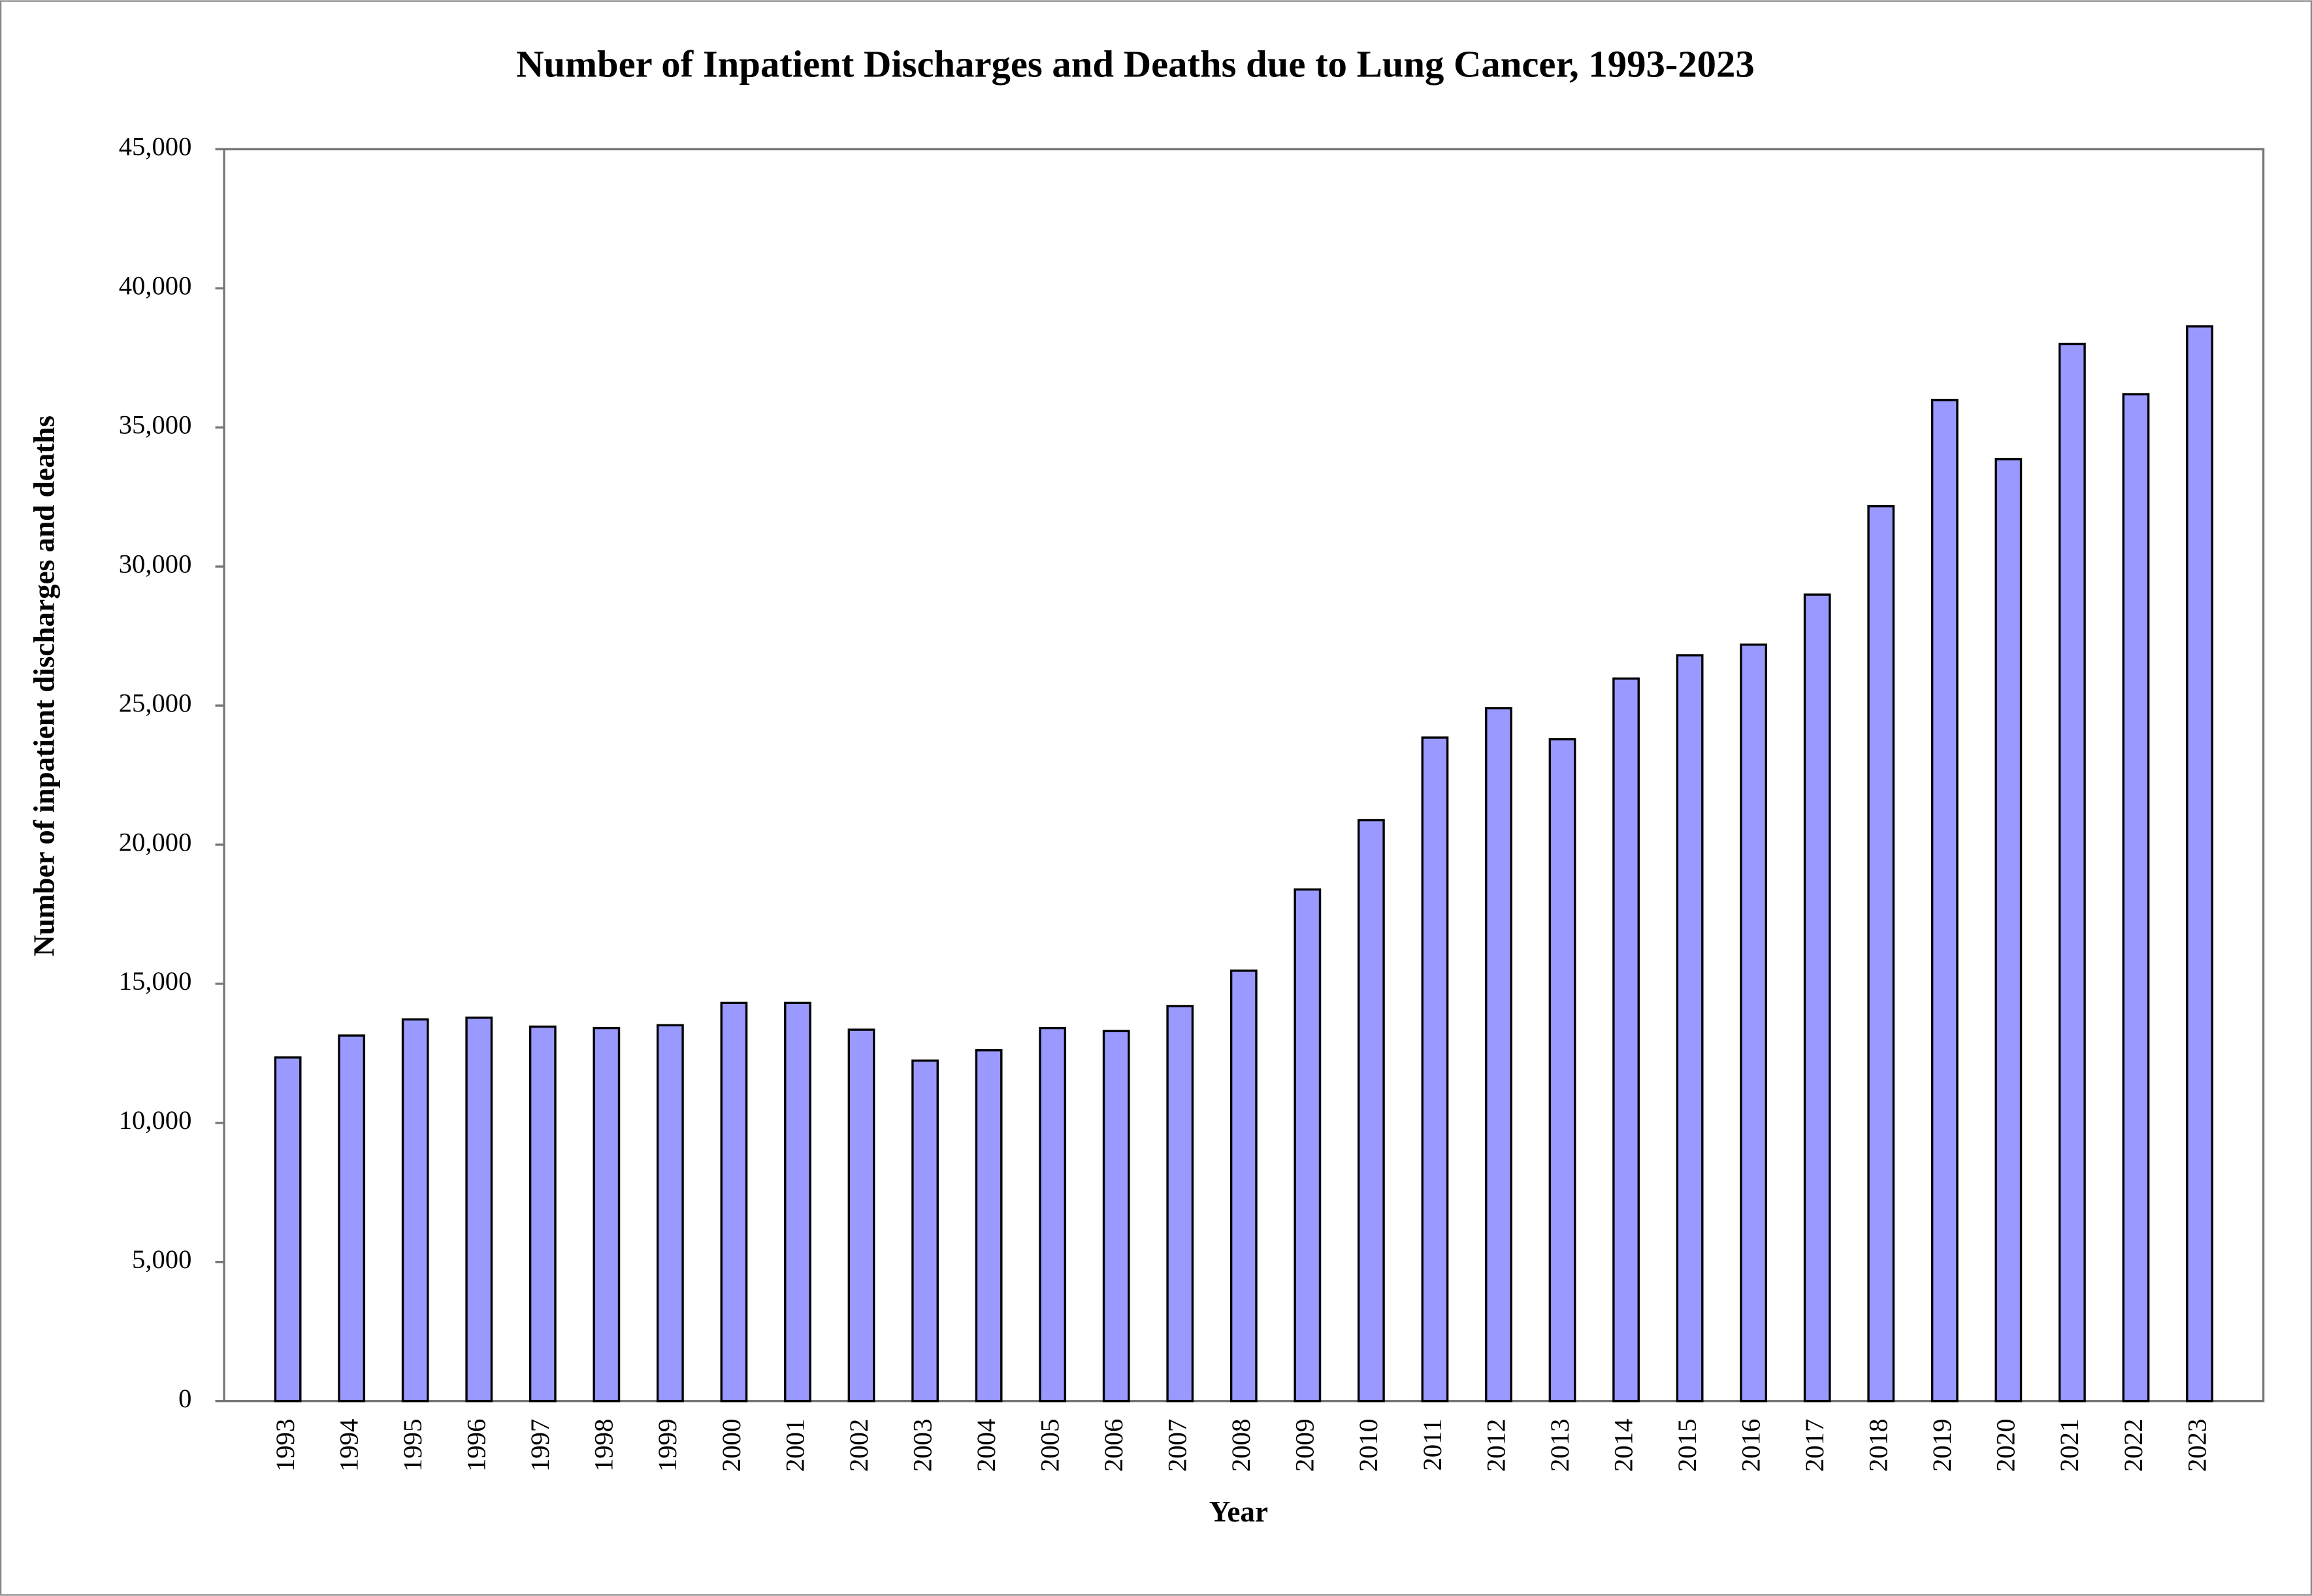 The height and width of the screenshot is (1596, 2312). I want to click on x-tick-label: 2009, so click(1305, 1445).